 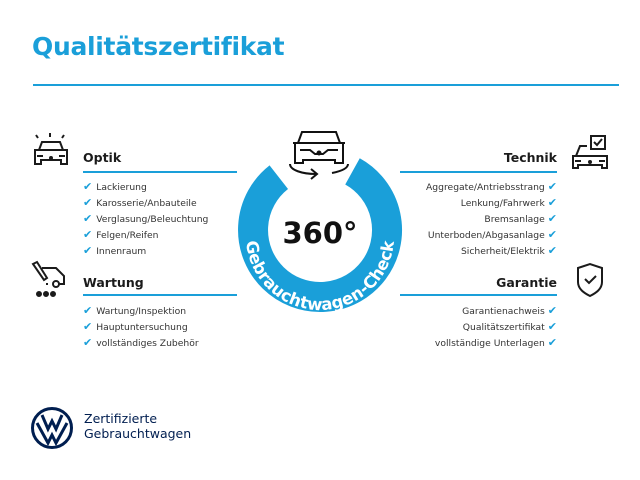 I want to click on title-divider, so click(x=326, y=85).